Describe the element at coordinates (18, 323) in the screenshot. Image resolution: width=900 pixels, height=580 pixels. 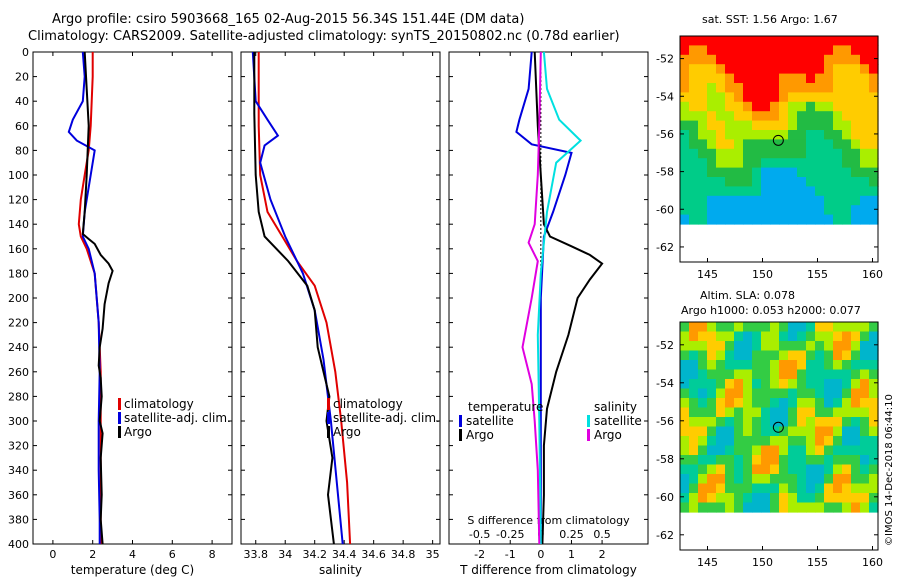
I see `y-tick-label: 220` at that location.